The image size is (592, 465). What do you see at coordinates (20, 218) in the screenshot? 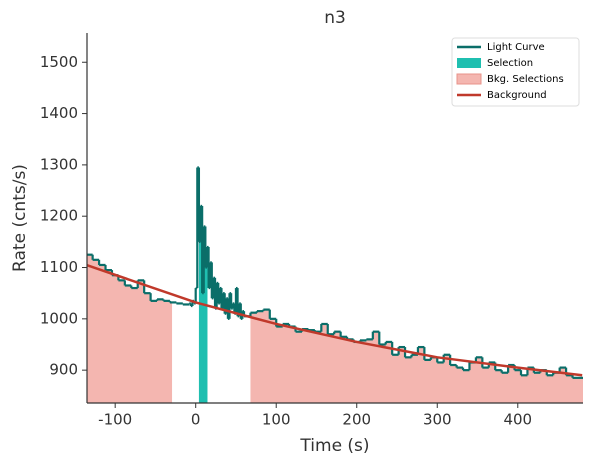
I see `y-axis-label: Rate (cnts/s)` at bounding box center [20, 218].